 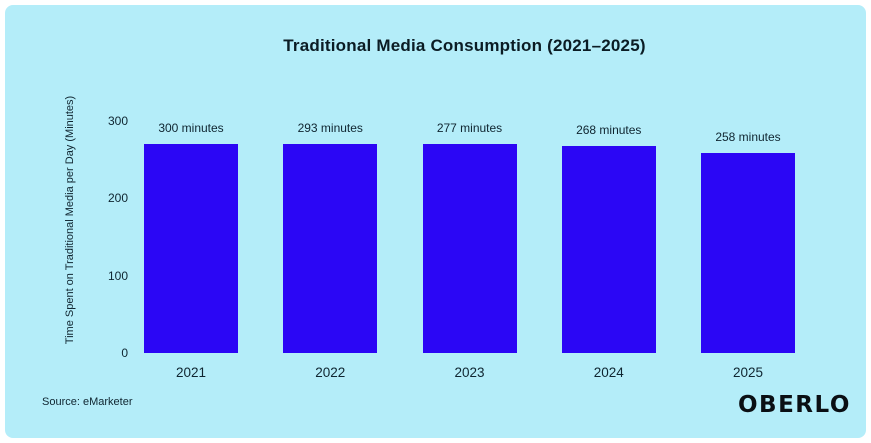 What do you see at coordinates (469, 128) in the screenshot?
I see `bar-value-label-2023: 277 minutes` at bounding box center [469, 128].